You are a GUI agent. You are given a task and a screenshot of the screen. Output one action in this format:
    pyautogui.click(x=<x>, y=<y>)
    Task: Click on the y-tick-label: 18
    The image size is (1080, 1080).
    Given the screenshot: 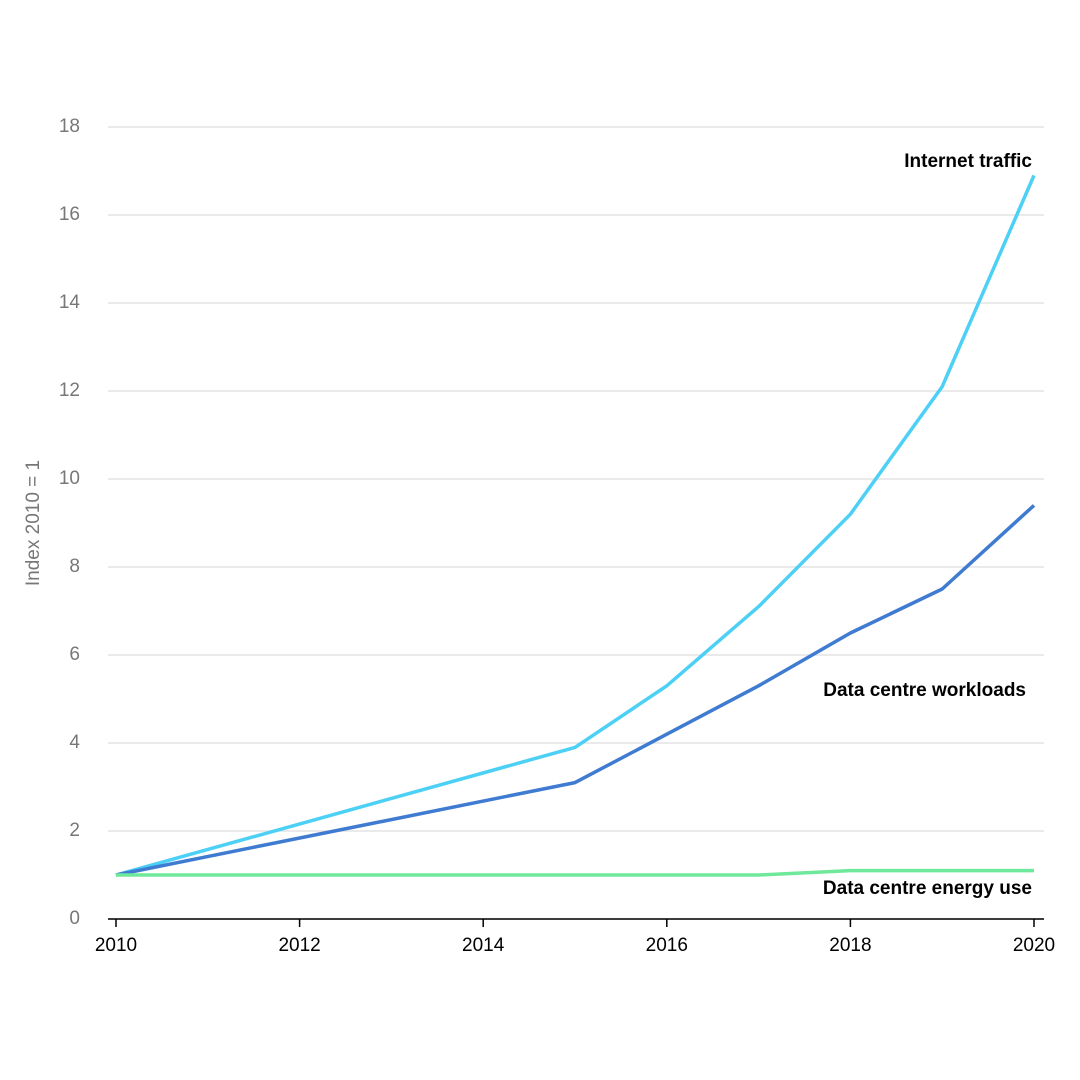 What is the action you would take?
    pyautogui.click(x=69, y=126)
    